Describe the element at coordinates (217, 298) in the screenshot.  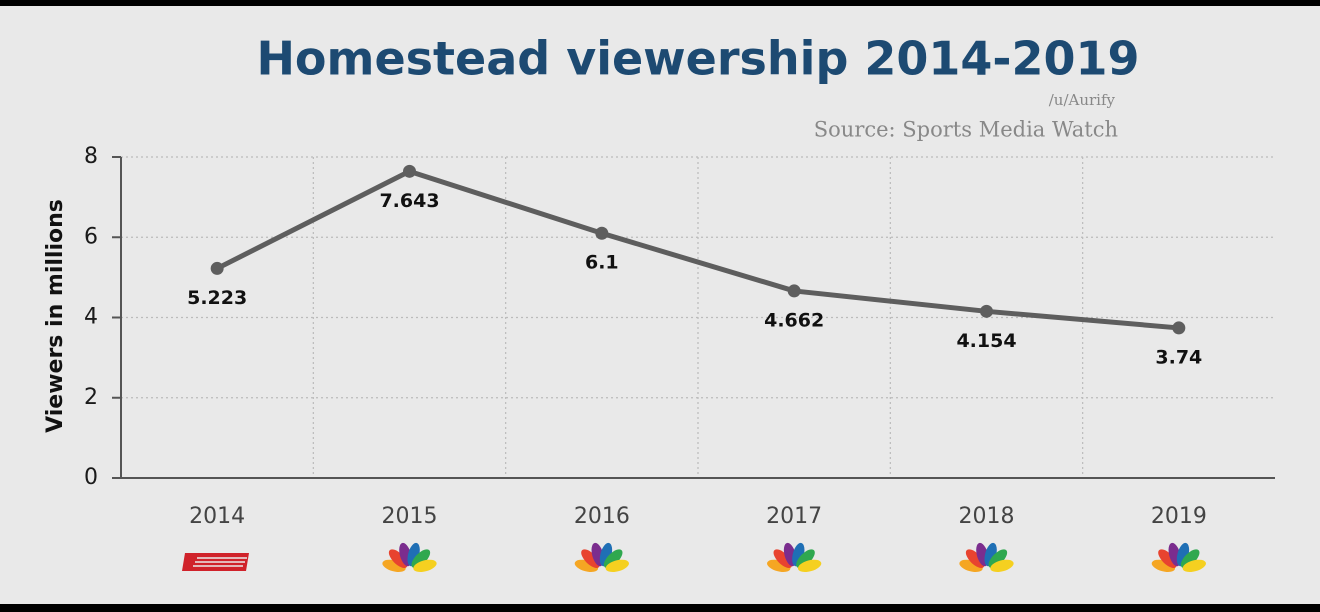
I see `data-label: 5.223` at that location.